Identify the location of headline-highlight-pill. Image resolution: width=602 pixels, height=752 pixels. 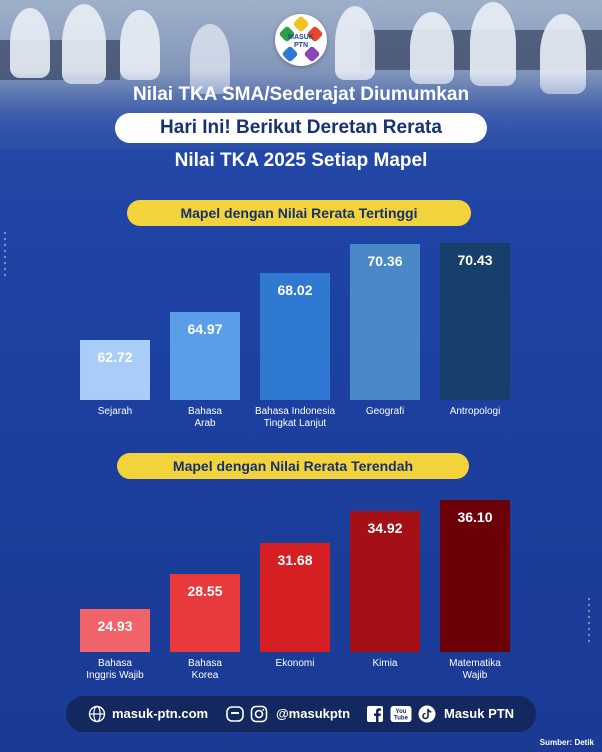
(301, 128).